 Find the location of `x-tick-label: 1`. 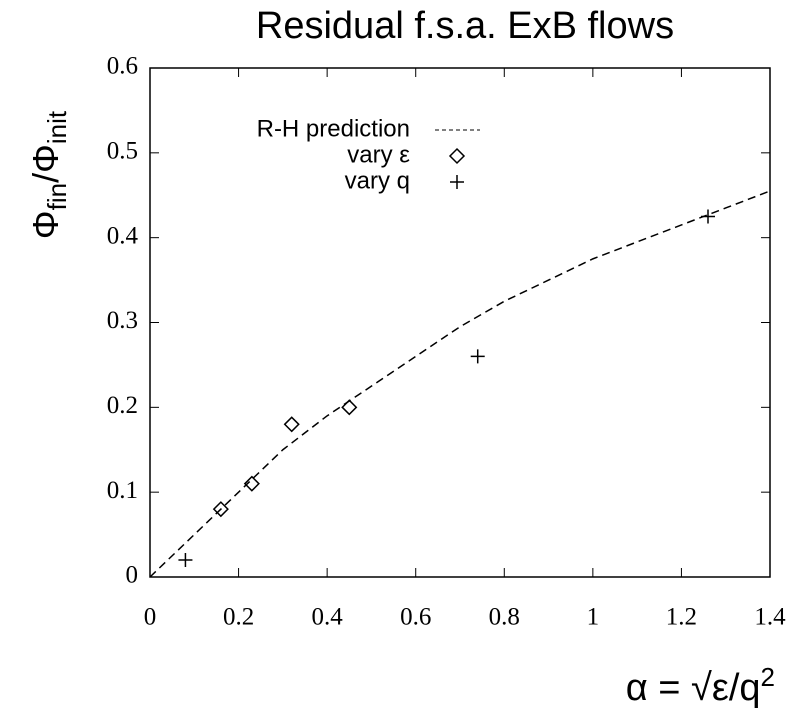

x-tick-label: 1 is located at coordinates (593, 617).